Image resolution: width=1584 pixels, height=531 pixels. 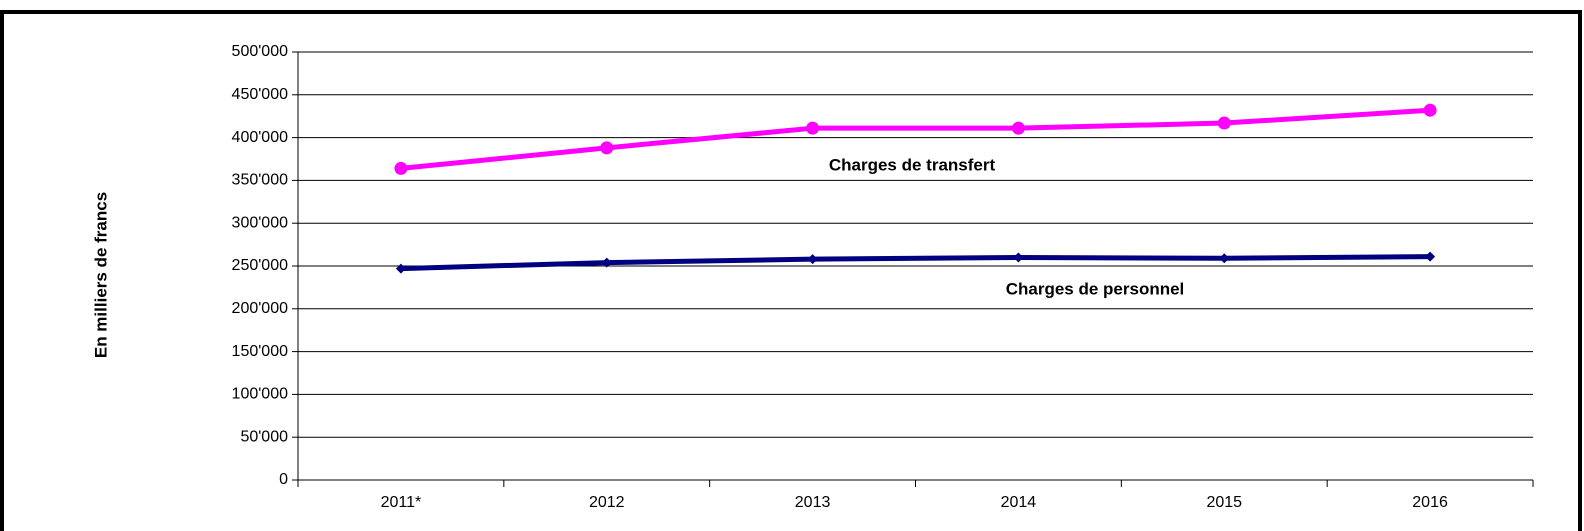 What do you see at coordinates (607, 502) in the screenshot?
I see `x-tick-label: 2012` at bounding box center [607, 502].